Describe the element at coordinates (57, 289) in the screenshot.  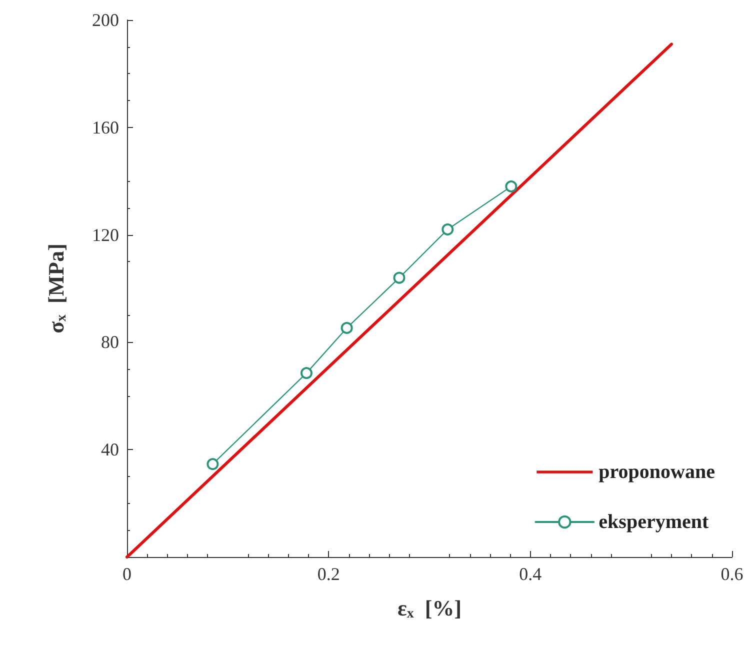
I see `y-axis-title: σx [MPa]` at that location.